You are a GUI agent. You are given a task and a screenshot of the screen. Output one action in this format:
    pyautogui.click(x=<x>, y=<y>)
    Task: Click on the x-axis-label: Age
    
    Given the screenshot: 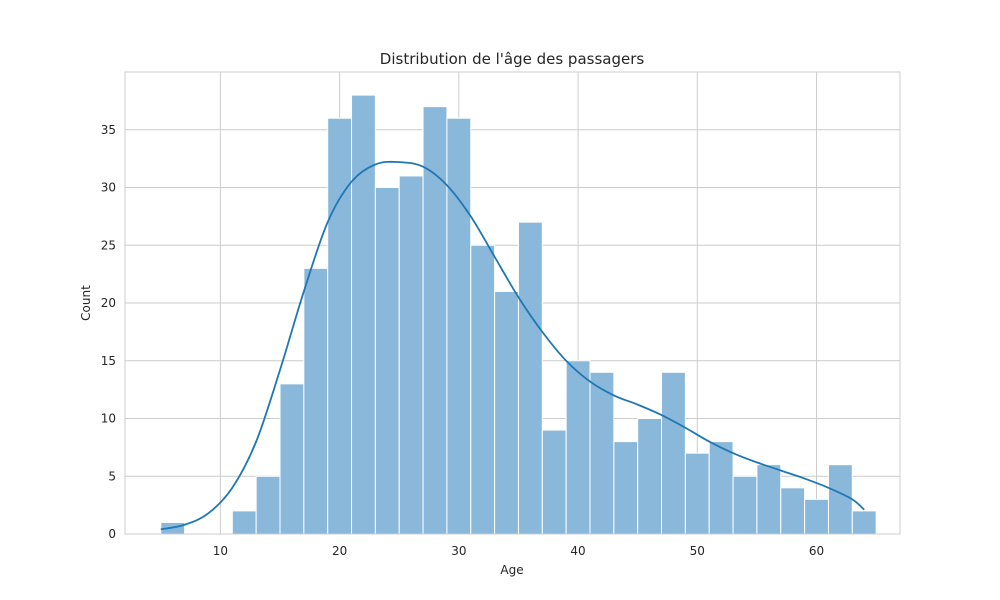 What is the action you would take?
    pyautogui.click(x=511, y=570)
    